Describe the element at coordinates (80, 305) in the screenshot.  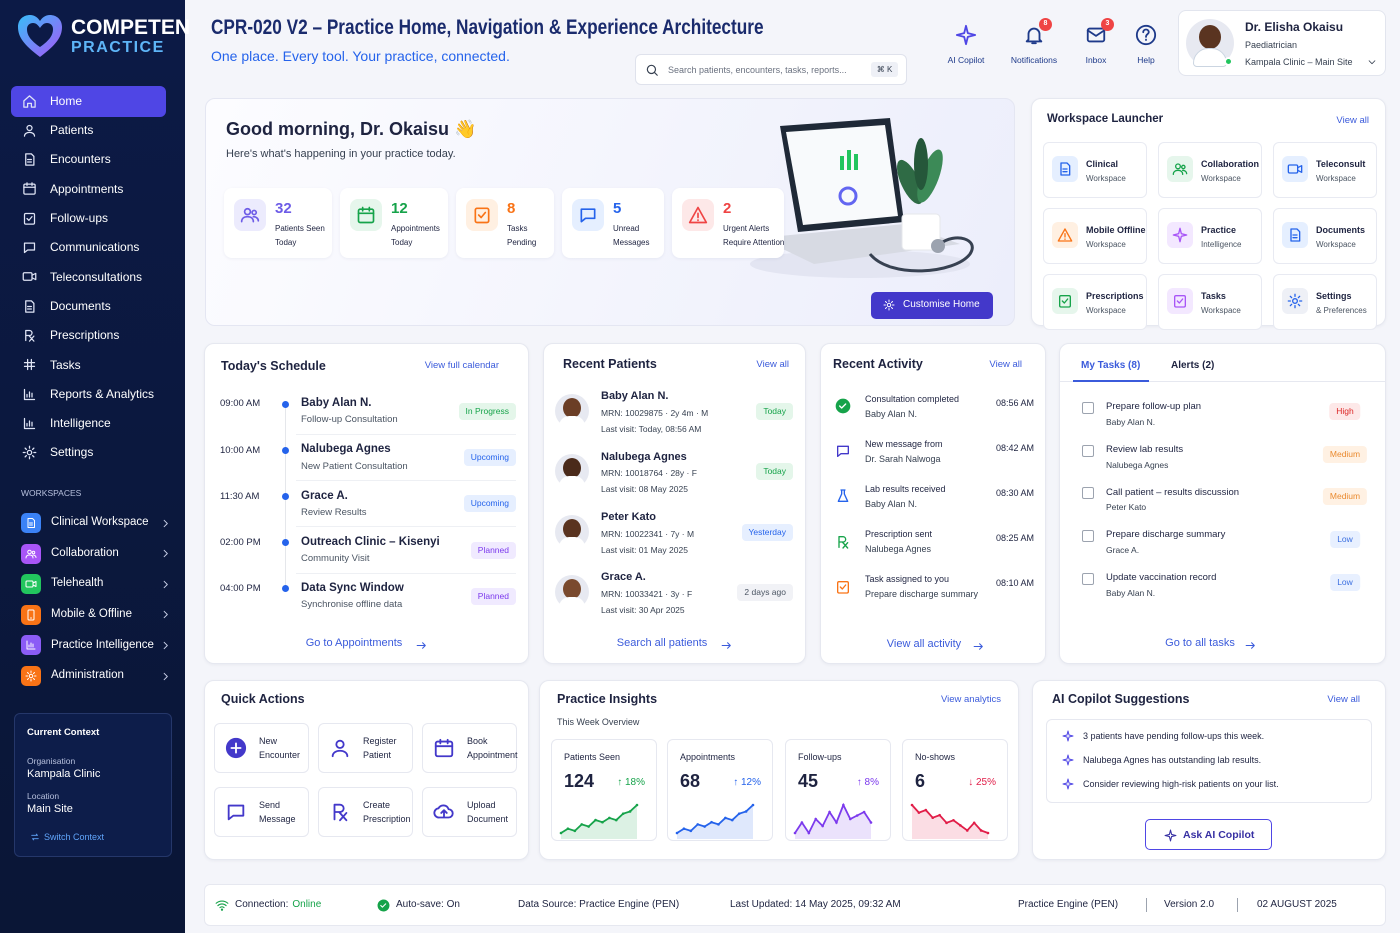
I see `nav-item: Documents` at that location.